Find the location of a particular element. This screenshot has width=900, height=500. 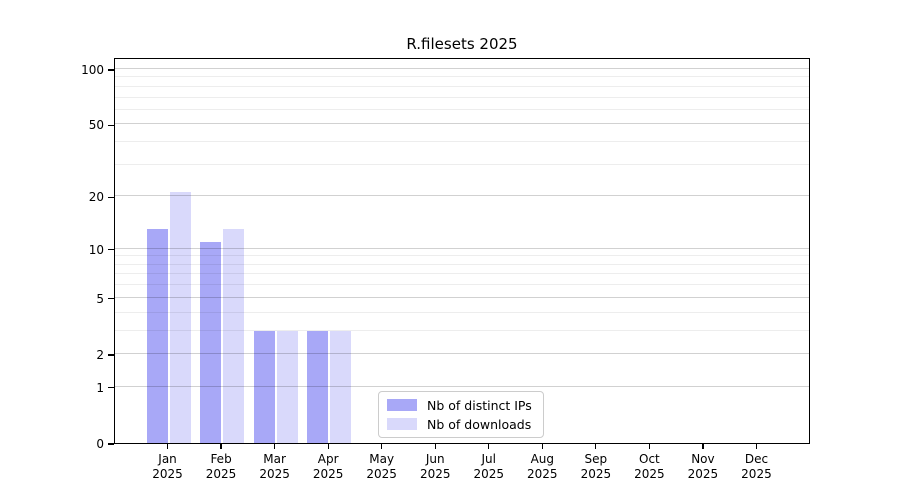

x-tick-label: Apr 2025 is located at coordinates (328, 466).